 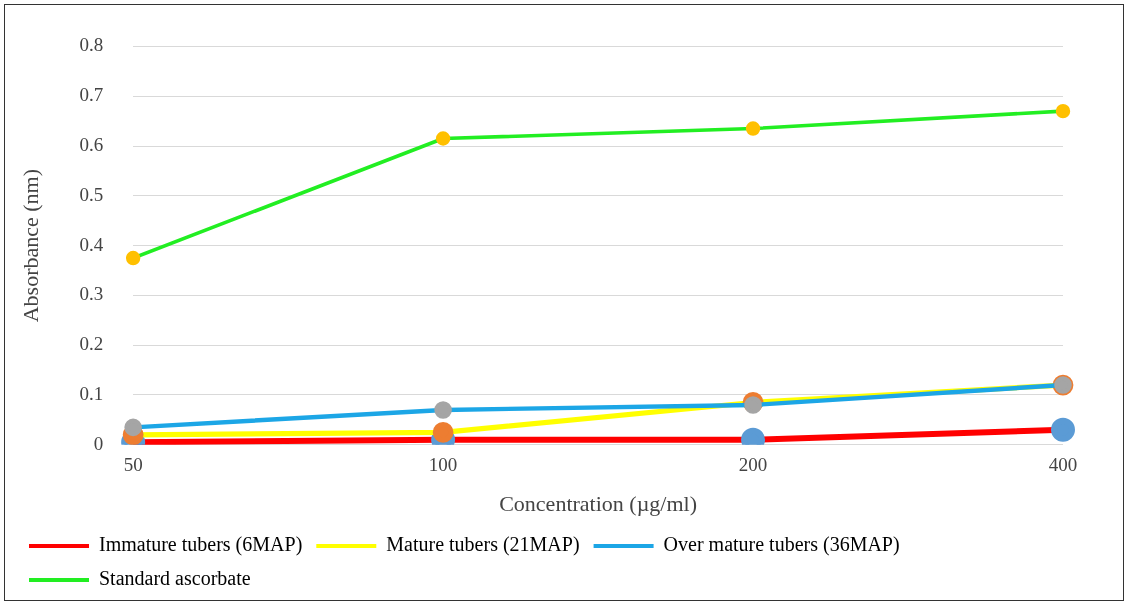 What do you see at coordinates (91, 294) in the screenshot?
I see `y-tick-label: 0.3` at bounding box center [91, 294].